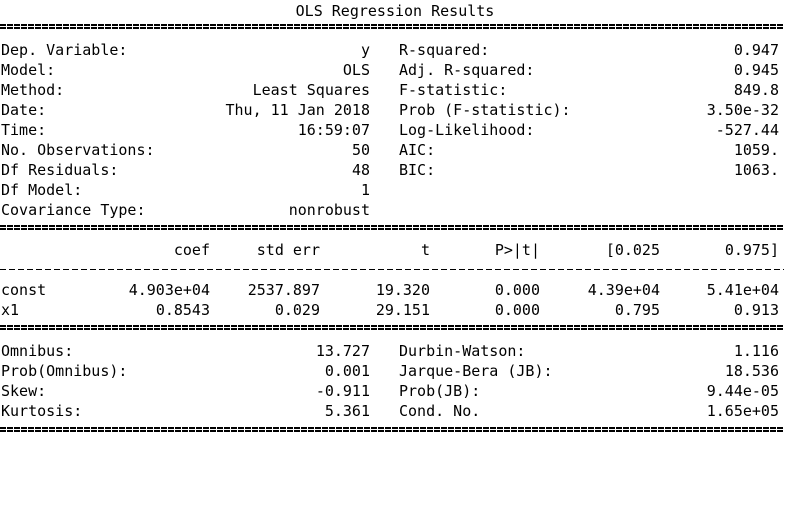 The image size is (792, 521). What do you see at coordinates (756, 150) in the screenshot?
I see `info-right-value: 1059.` at bounding box center [756, 150].